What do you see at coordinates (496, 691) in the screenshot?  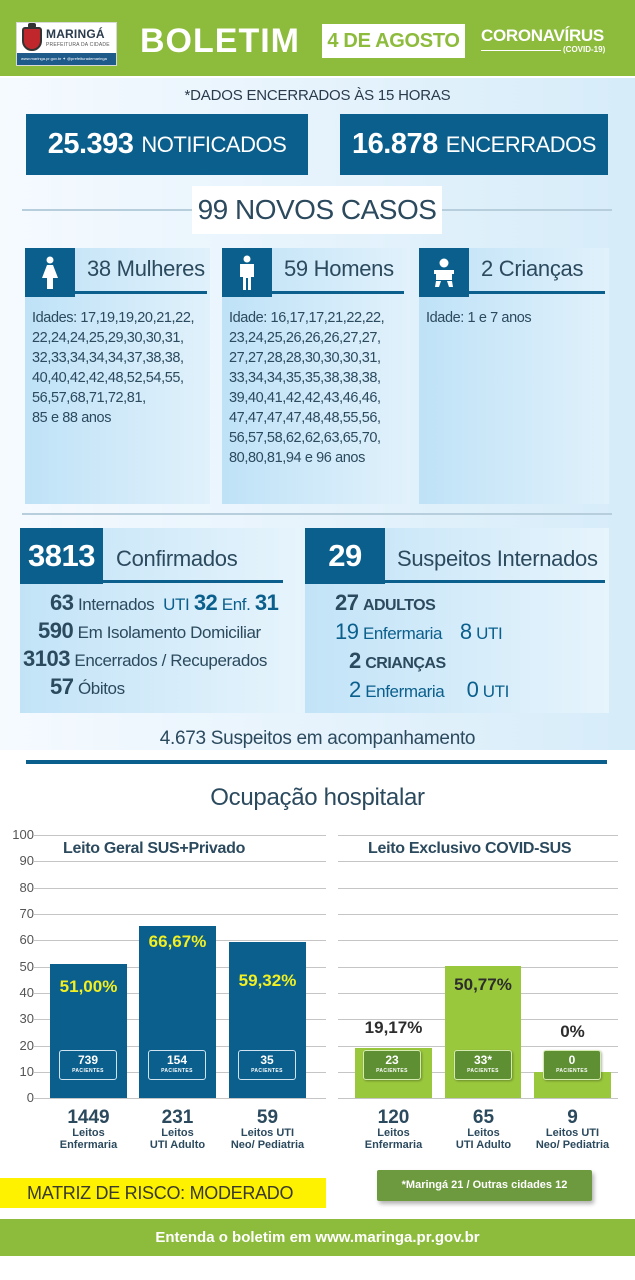 I see `children-icu-label: UTI` at bounding box center [496, 691].